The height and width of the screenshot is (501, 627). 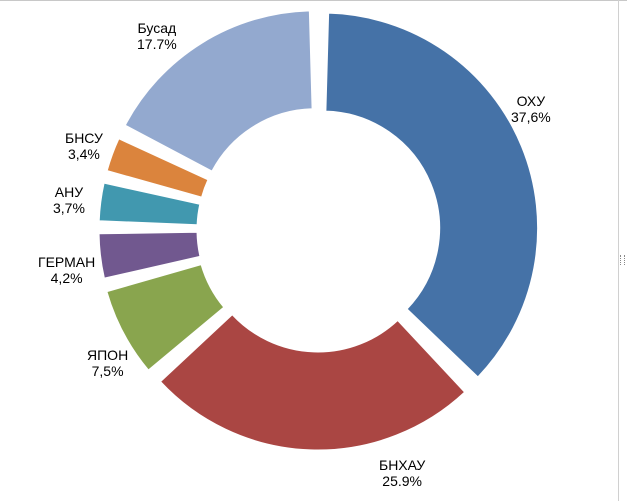 I want to click on slice-label-7: Бусад 17.7%, so click(x=157, y=36).